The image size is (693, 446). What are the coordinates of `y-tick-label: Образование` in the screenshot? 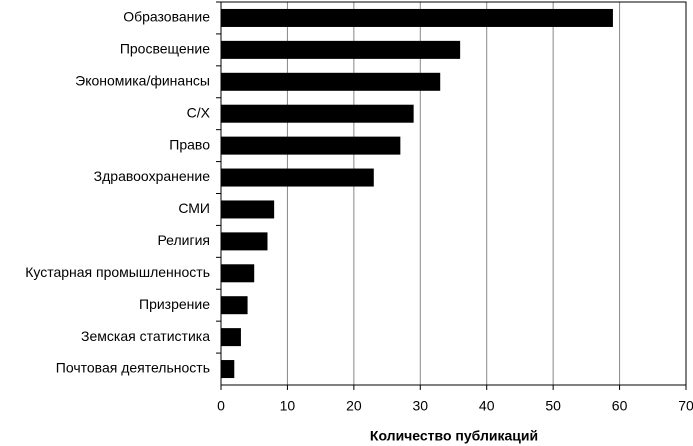 It's located at (166, 17).